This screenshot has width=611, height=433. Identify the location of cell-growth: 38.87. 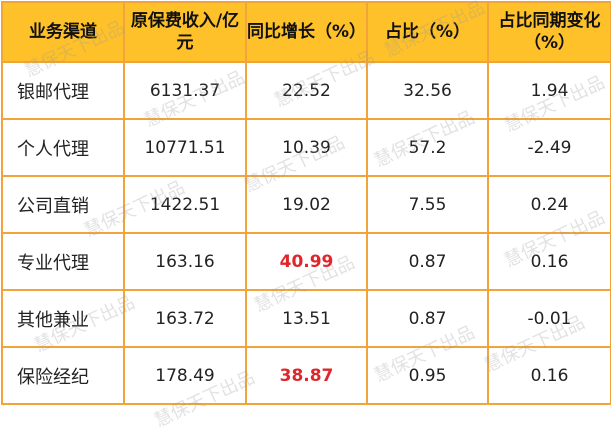
(306, 375).